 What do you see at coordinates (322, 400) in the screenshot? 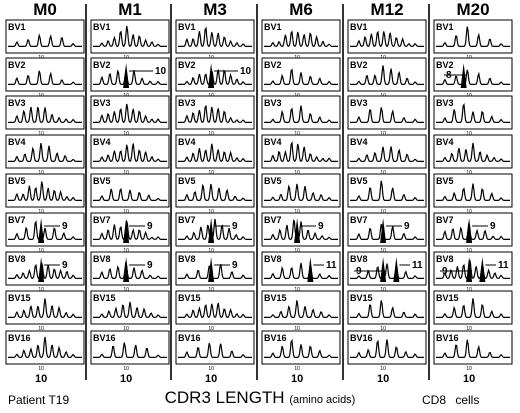
I see `x-axis-title-unit: (amino acids)` at bounding box center [322, 400].